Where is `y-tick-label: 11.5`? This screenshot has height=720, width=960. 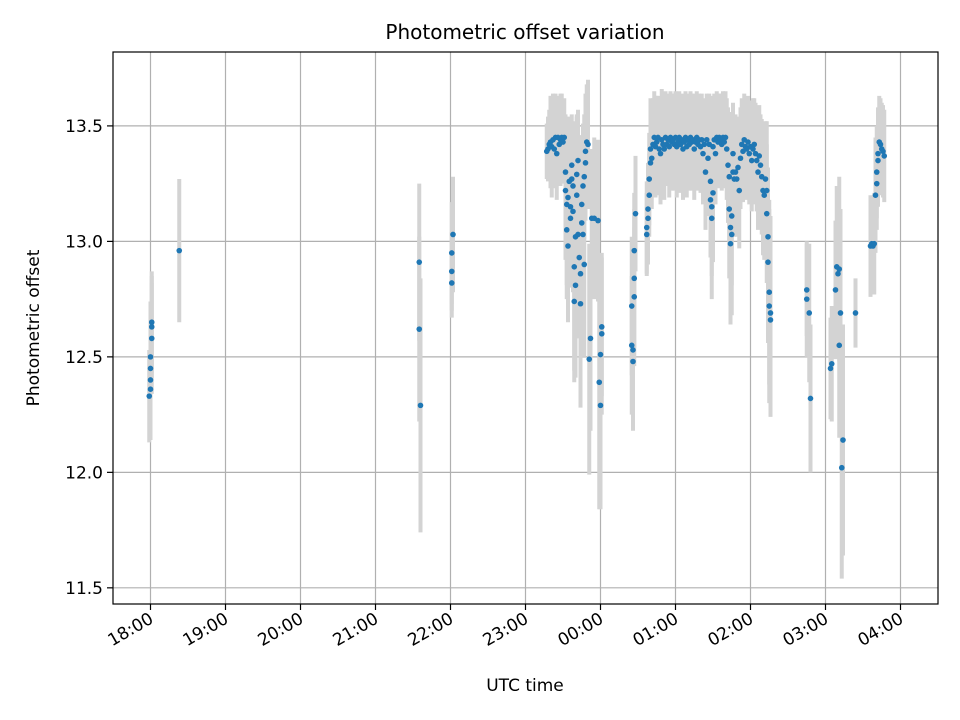 y-tick-label: 11.5 is located at coordinates (84, 589).